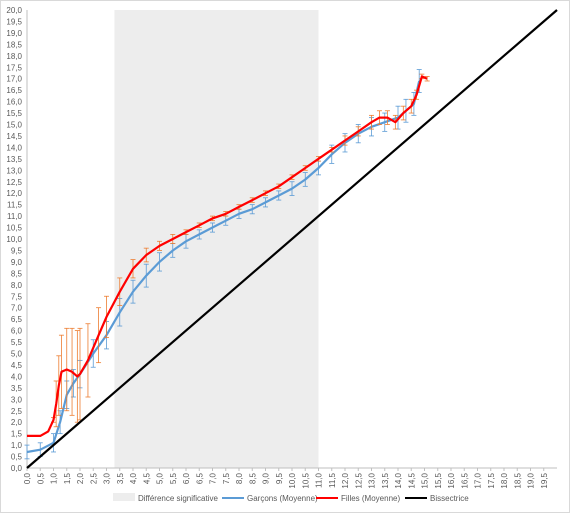  Describe the element at coordinates (449, 498) in the screenshot. I see `legend-label-bissectrice: Bissectrice` at that location.